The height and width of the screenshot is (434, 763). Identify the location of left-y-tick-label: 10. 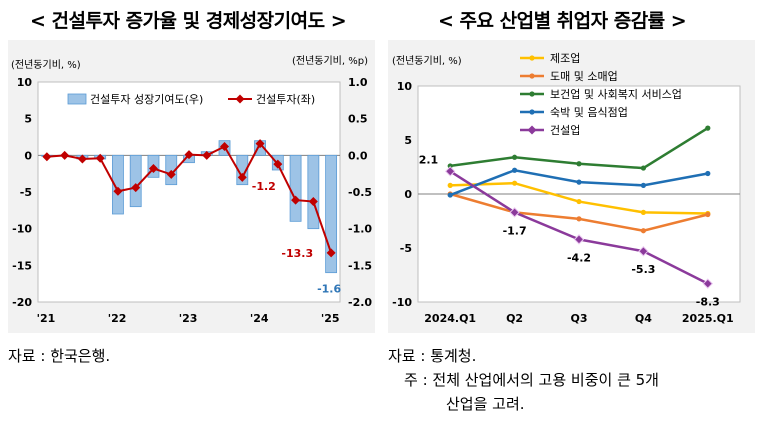
(25, 82).